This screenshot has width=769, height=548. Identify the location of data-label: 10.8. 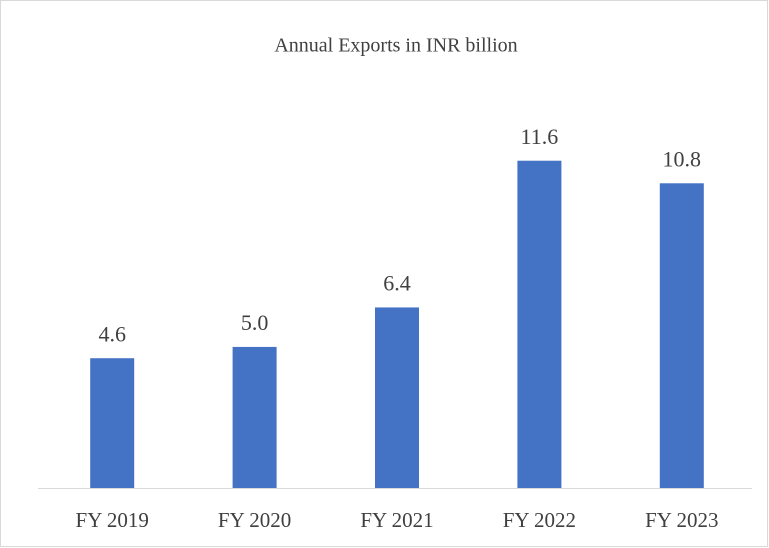
(682, 158).